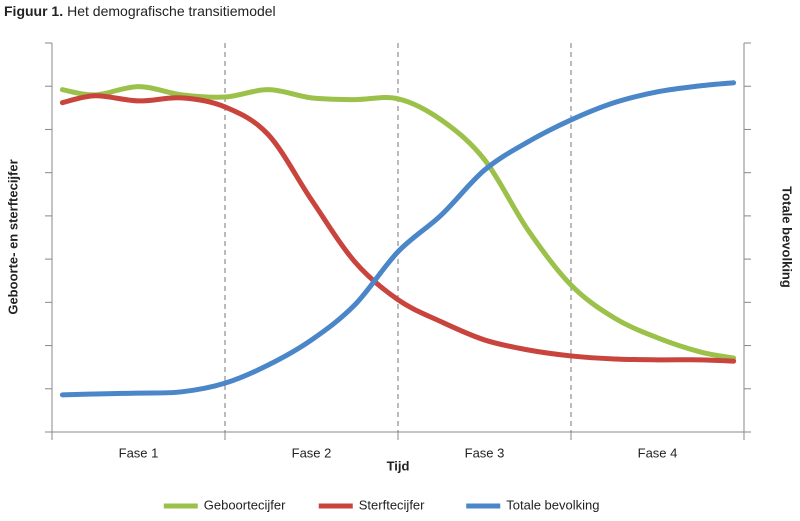 The height and width of the screenshot is (521, 800). What do you see at coordinates (245, 504) in the screenshot?
I see `legend-label: Geboortecijfer` at bounding box center [245, 504].